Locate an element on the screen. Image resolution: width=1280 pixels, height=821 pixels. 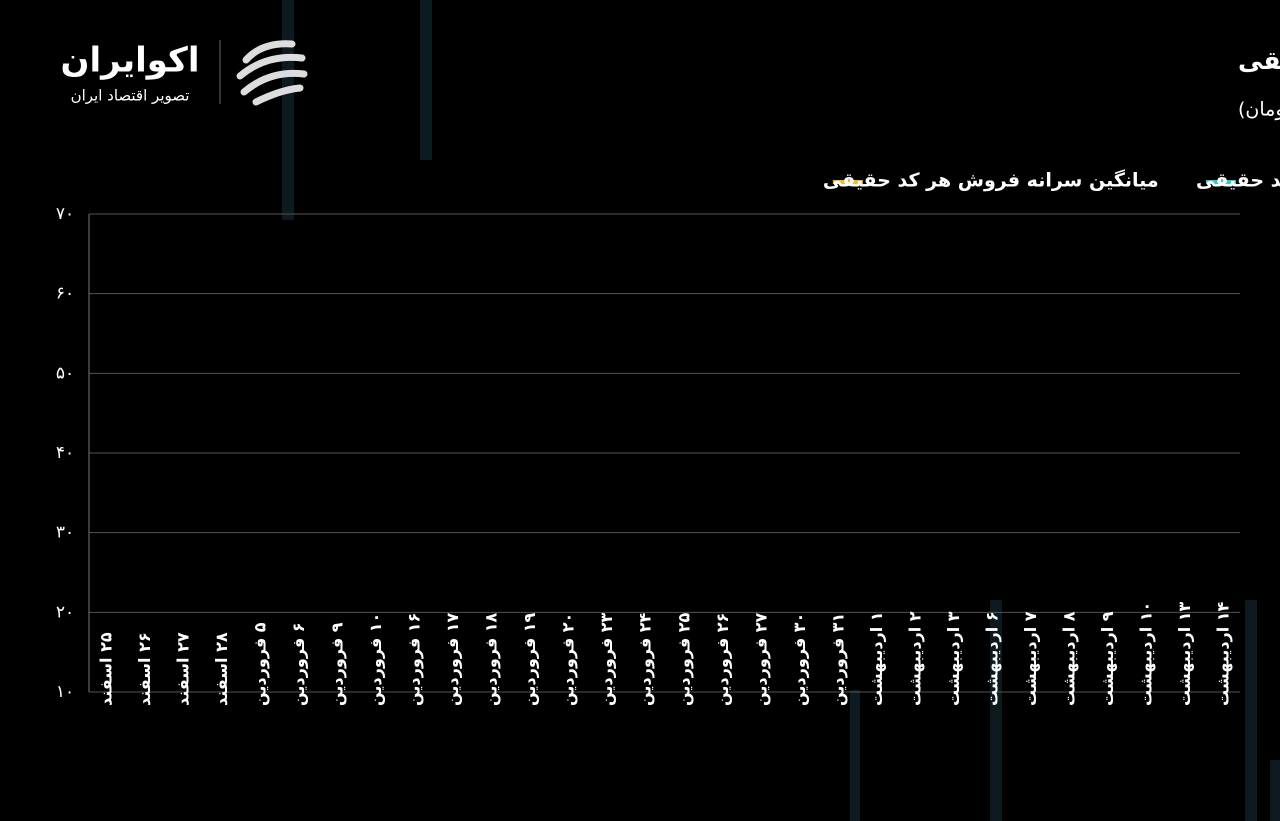
x-tick-label: ۳۰ فروردین is located at coordinates (799, 659).